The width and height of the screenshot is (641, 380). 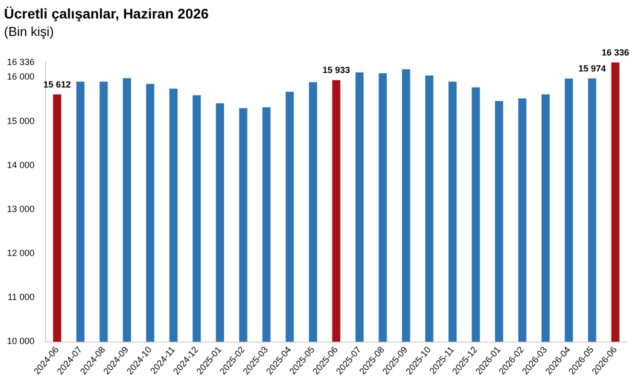 What do you see at coordinates (20, 77) in the screenshot?
I see `y-tick-label: 16 000` at bounding box center [20, 77].